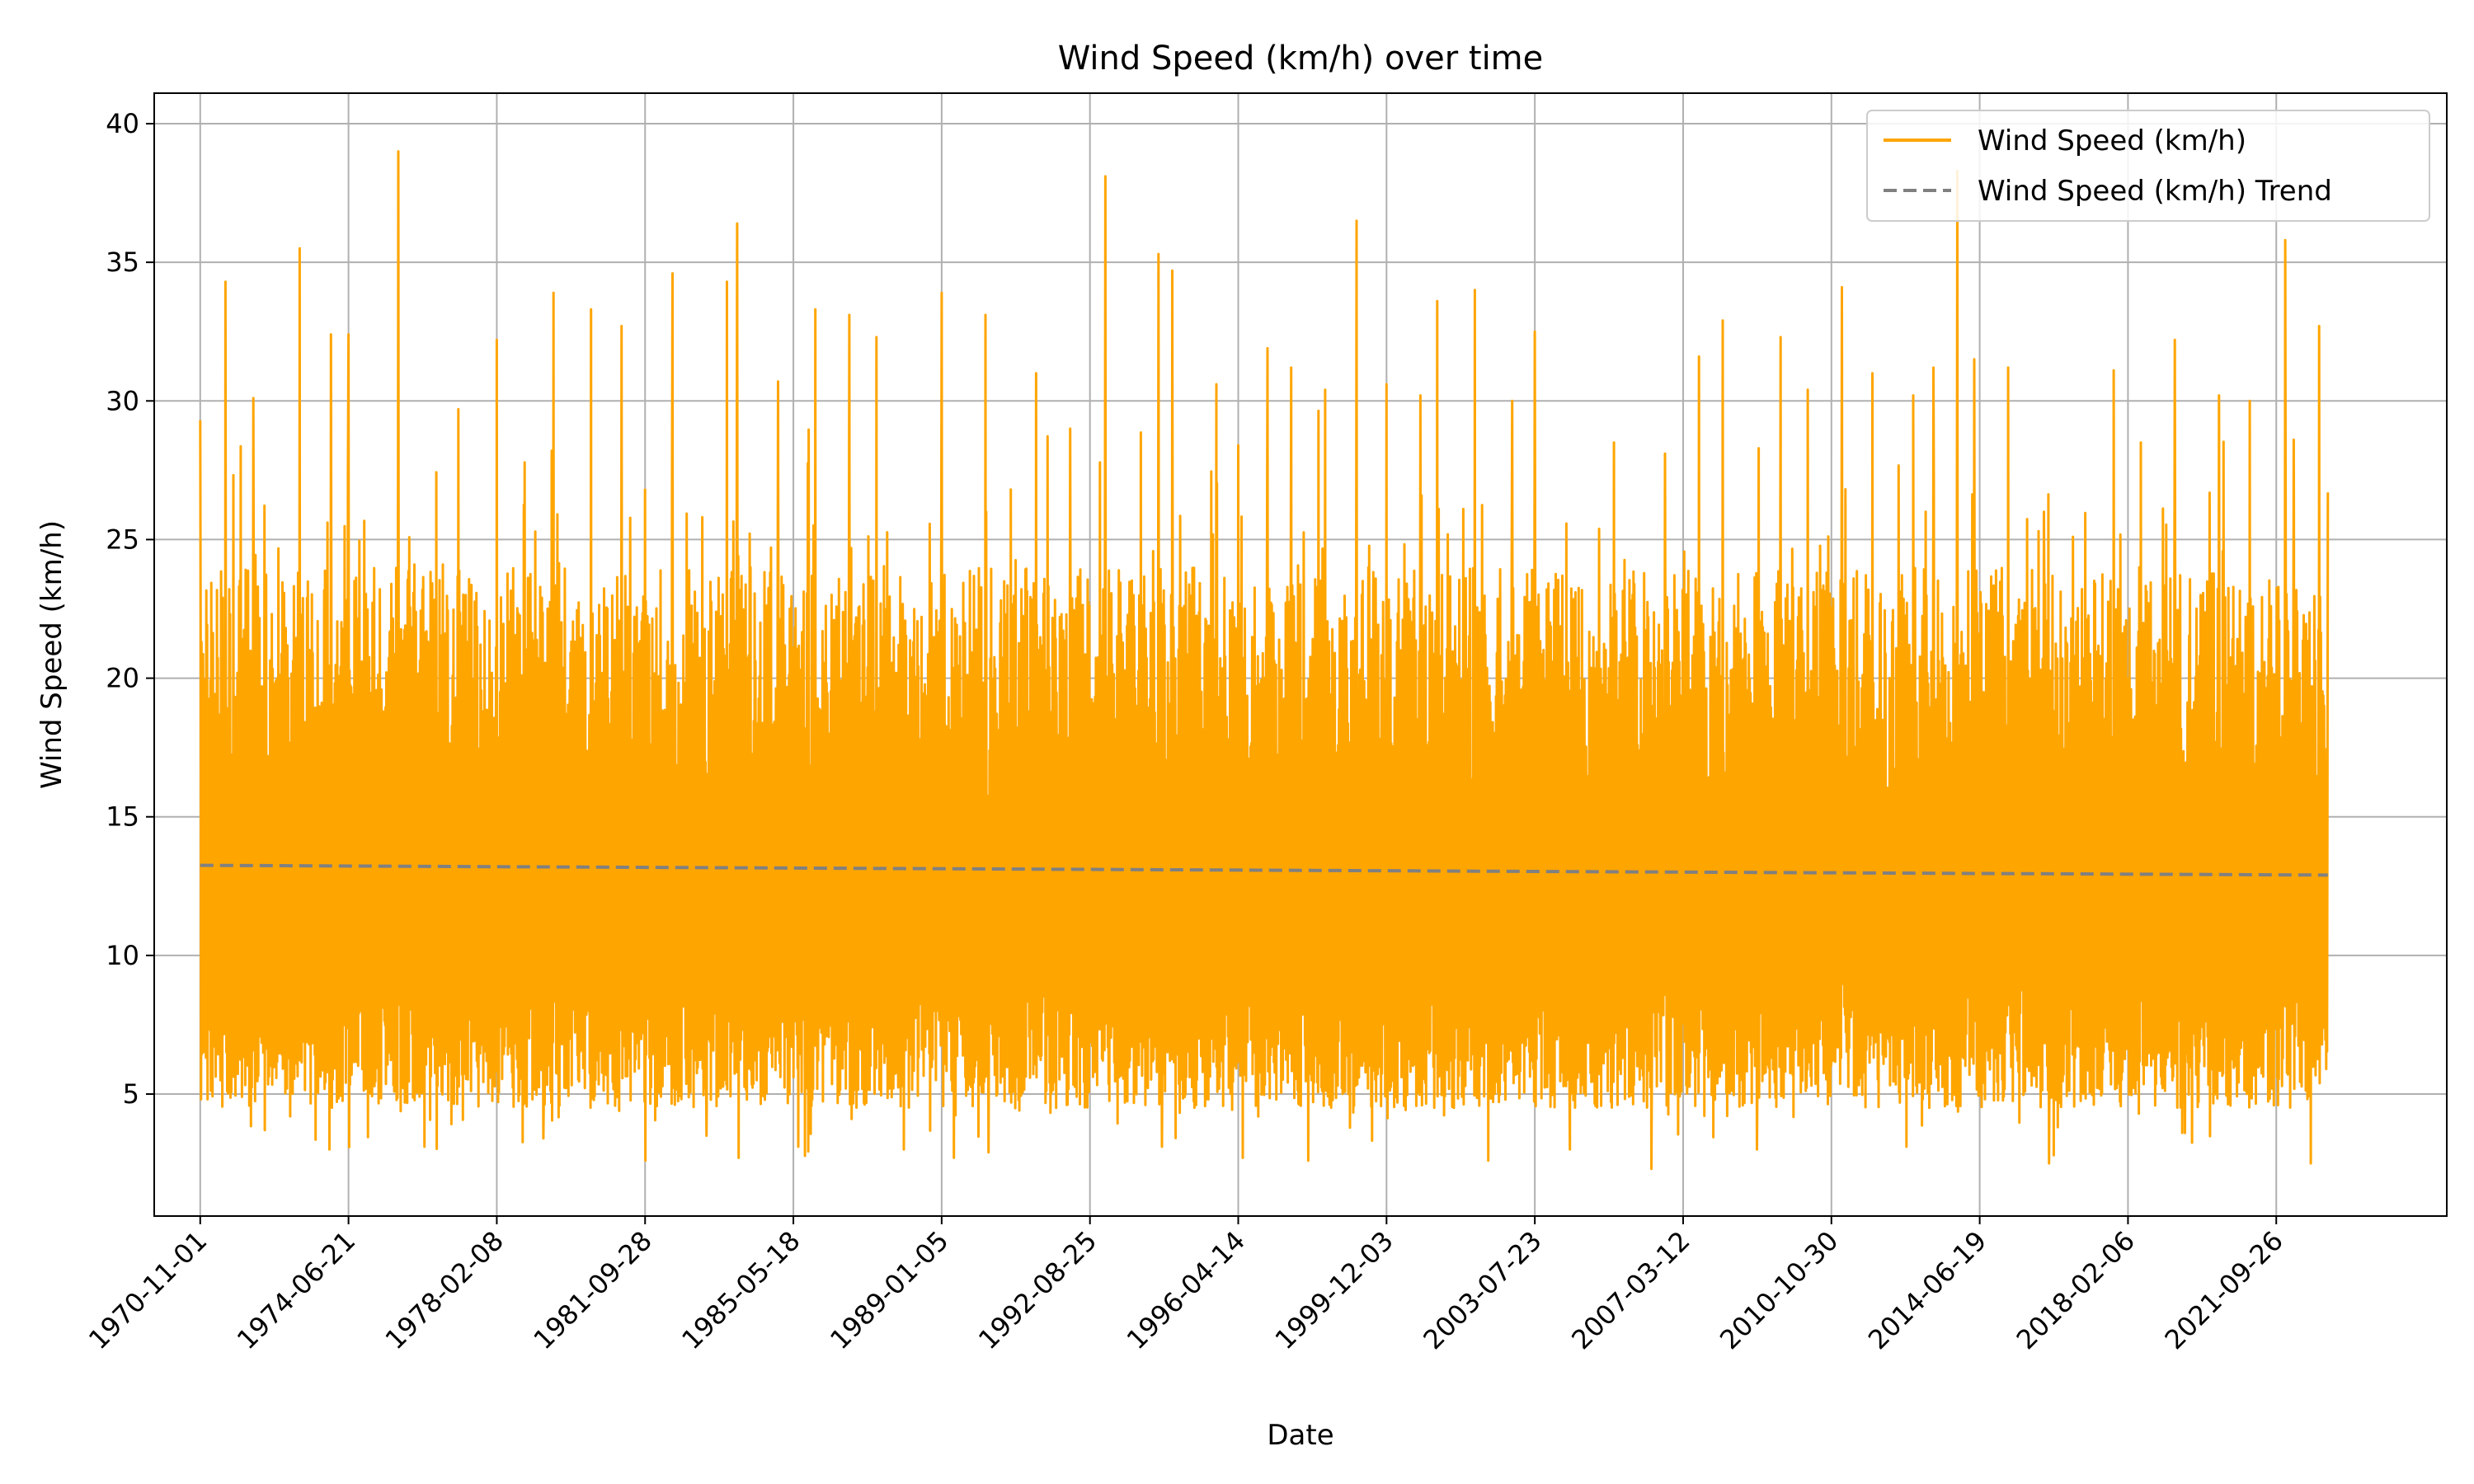 The image size is (2474, 1484). What do you see at coordinates (1264, 870) in the screenshot?
I see `wind-speed-trend-line` at bounding box center [1264, 870].